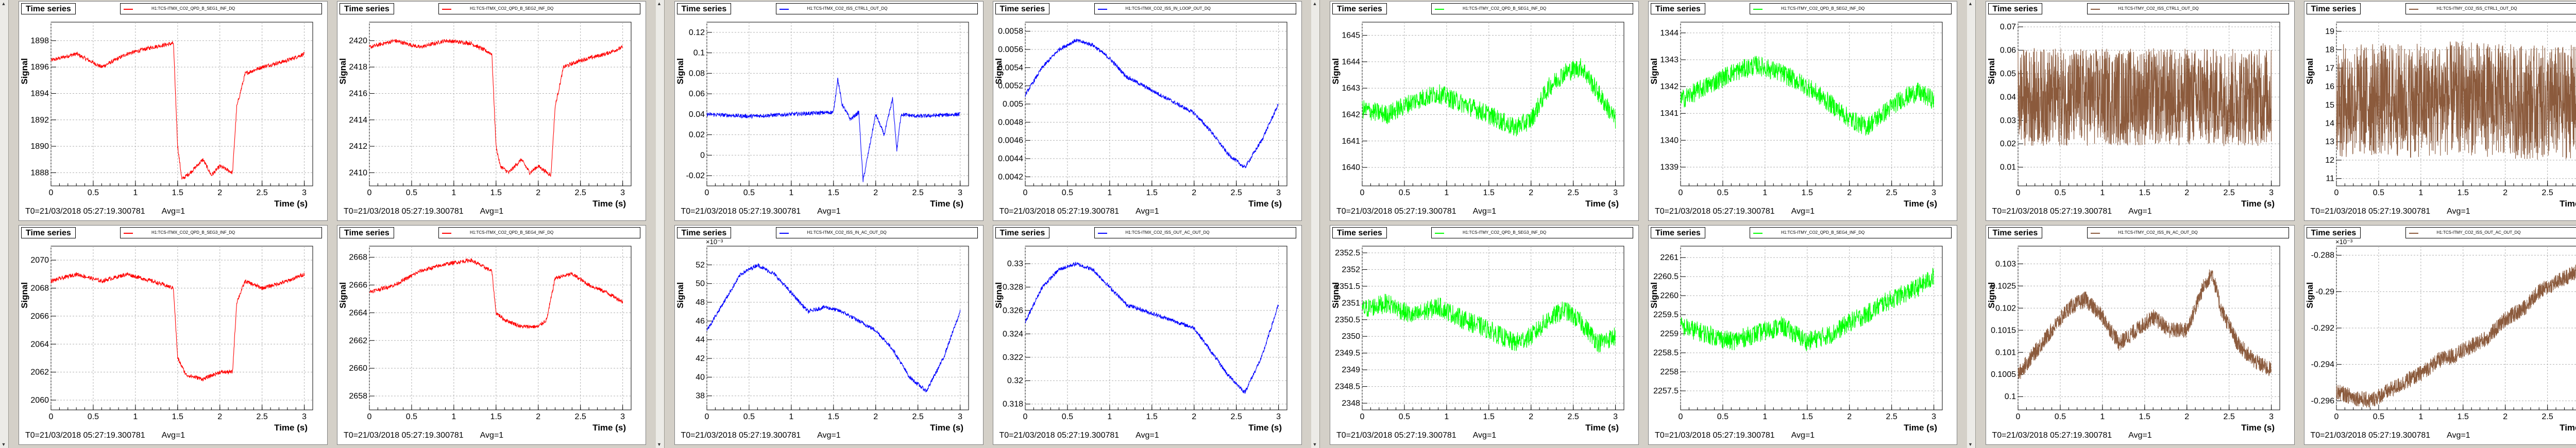 The width and height of the screenshot is (2576, 448). Describe the element at coordinates (2322, 401) in the screenshot. I see `y-tick-label: -0.296` at that location.